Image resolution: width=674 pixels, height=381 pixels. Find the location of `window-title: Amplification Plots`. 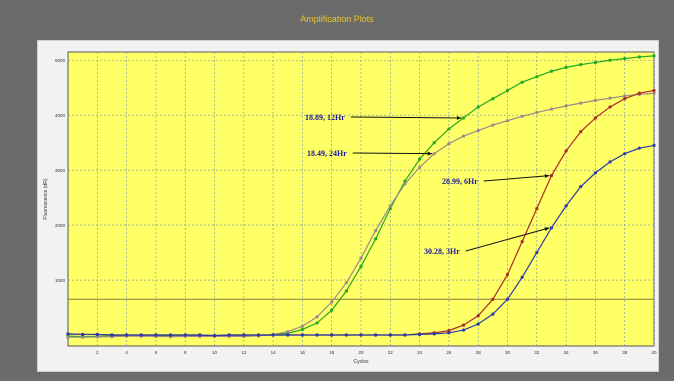

window-title: Amplification Plots is located at coordinates (337, 19).